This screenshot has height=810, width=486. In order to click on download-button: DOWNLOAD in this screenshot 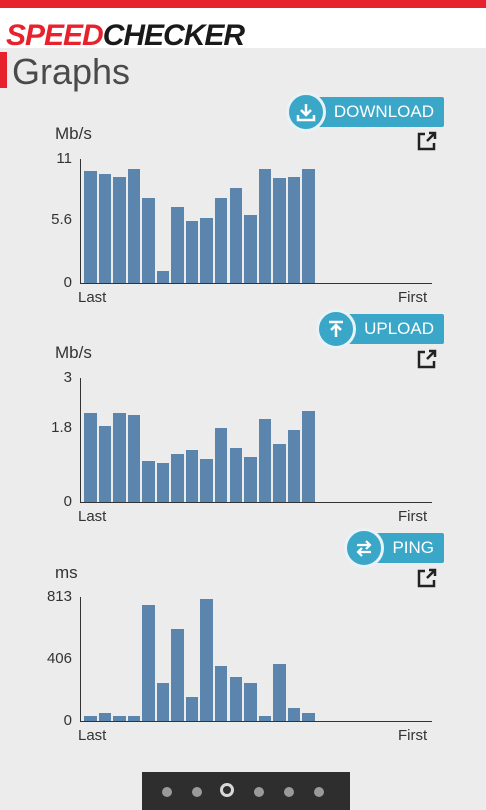, I will do `click(364, 112)`.